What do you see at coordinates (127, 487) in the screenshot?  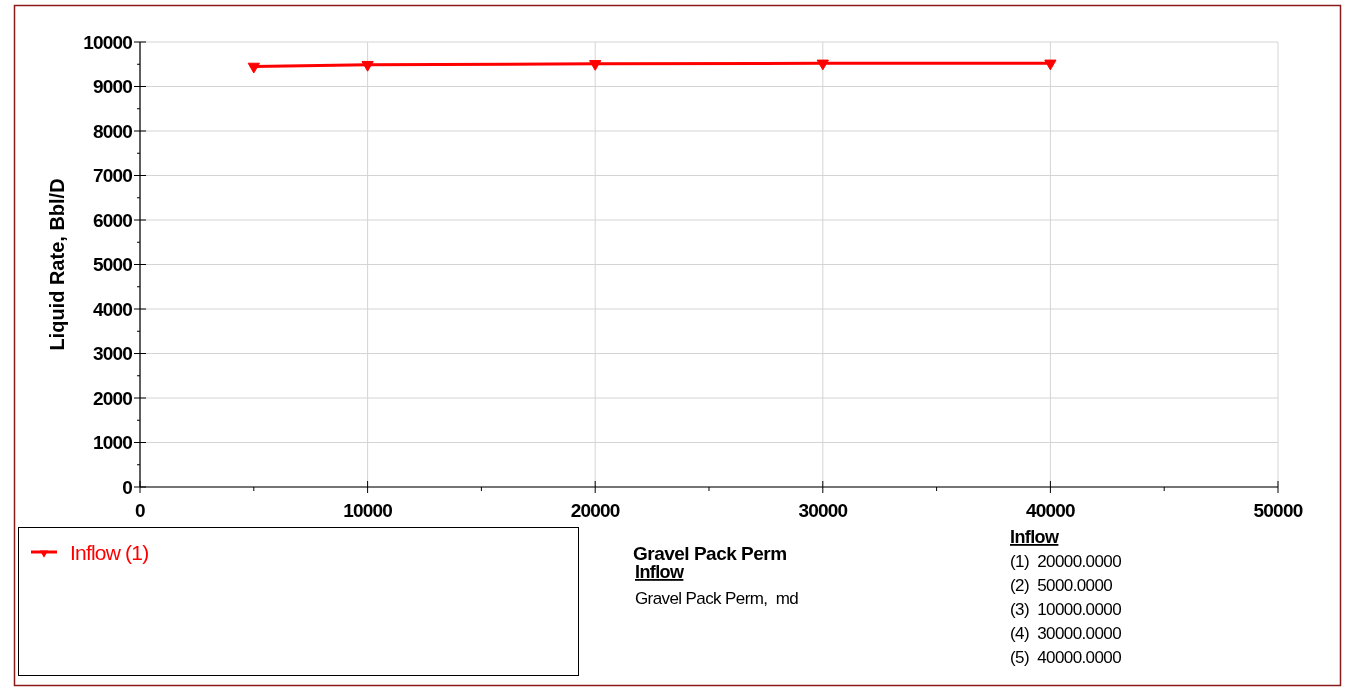 I see `y-tick-label: 0` at bounding box center [127, 487].